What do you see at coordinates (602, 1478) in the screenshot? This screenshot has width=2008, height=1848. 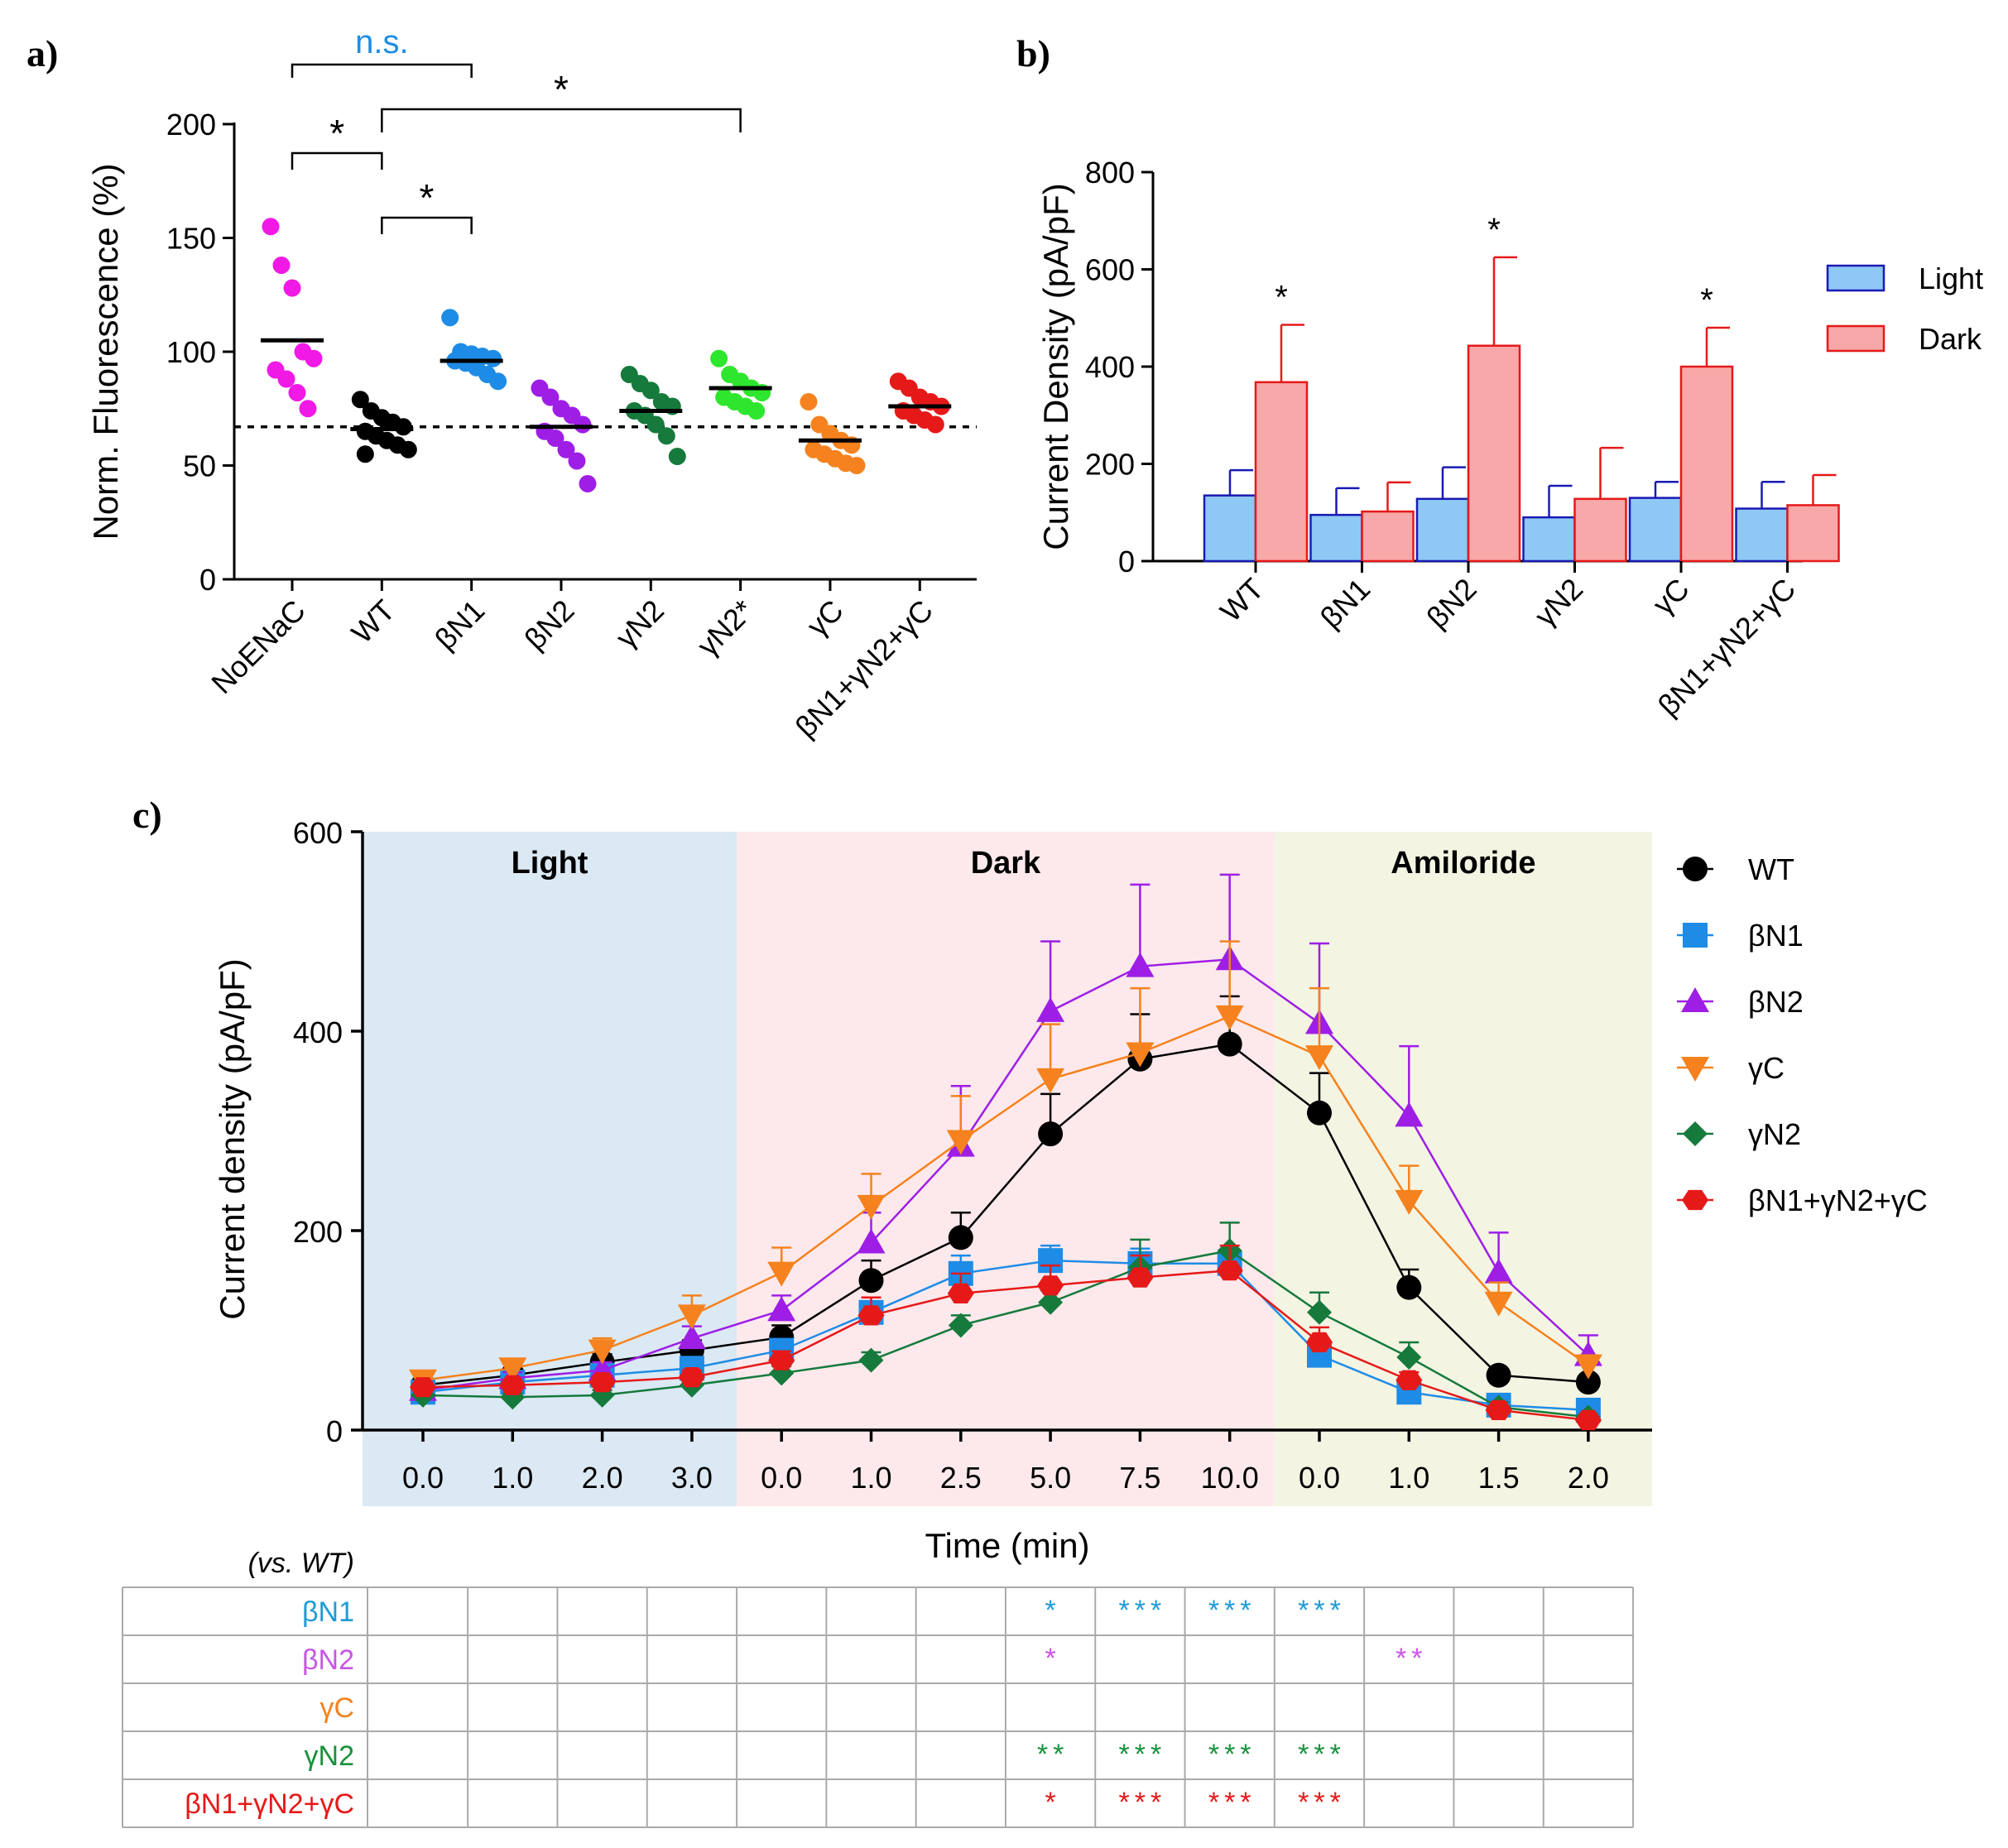 I see `x-tick-label: 2.0` at bounding box center [602, 1478].